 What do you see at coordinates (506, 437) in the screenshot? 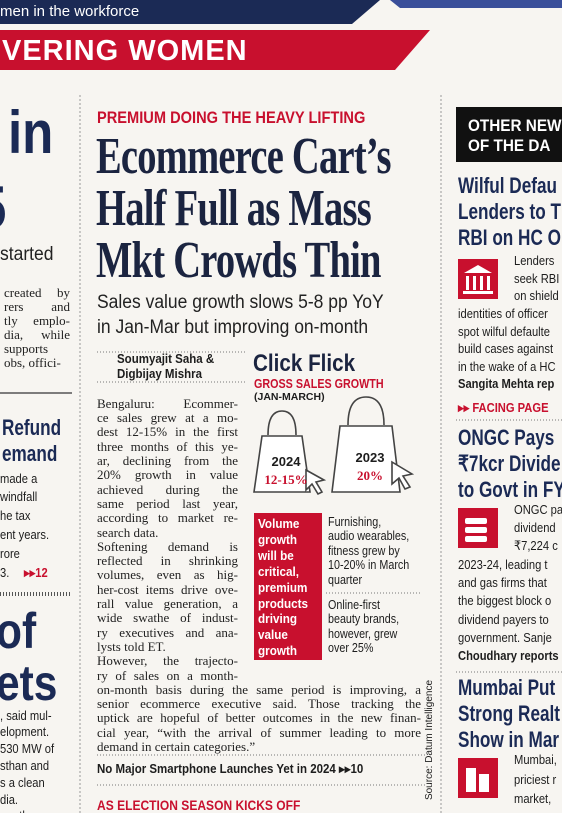
I see `headline: ONGC Pays` at bounding box center [506, 437].